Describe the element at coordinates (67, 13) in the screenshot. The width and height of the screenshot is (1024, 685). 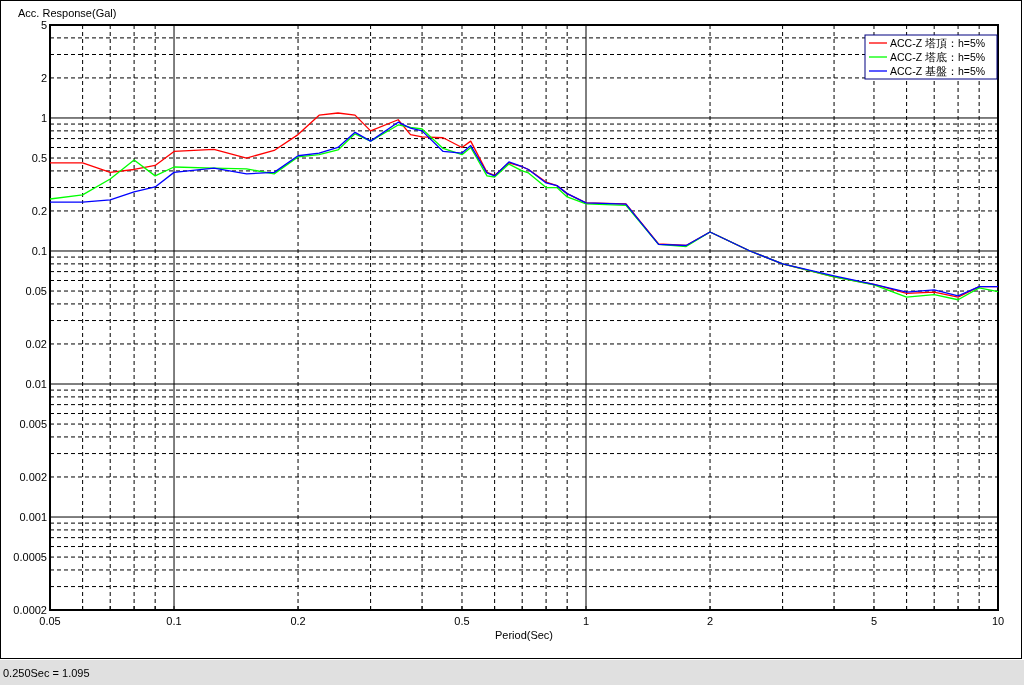
I see `y-axis-title: Acc. Response(Gal)` at that location.